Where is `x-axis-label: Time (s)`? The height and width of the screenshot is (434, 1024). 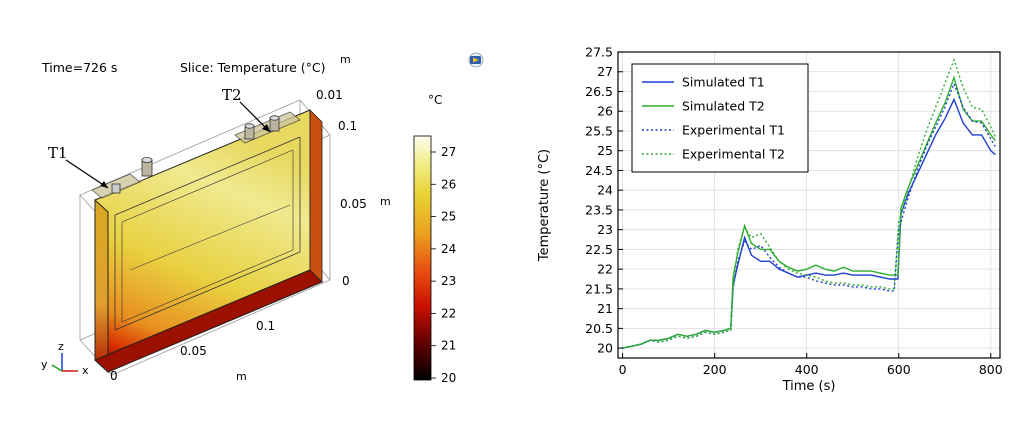
x-axis-label: Time (s) is located at coordinates (809, 386).